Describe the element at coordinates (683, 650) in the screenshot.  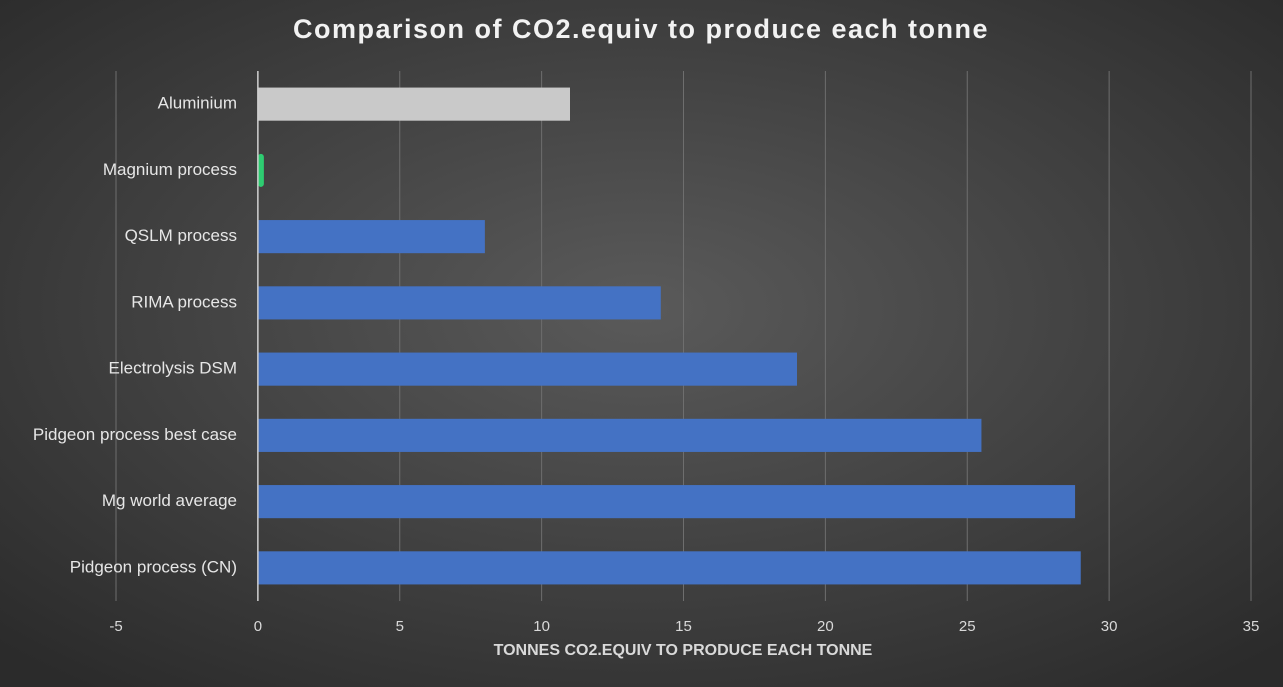
I see `x-axis-title: TONNES CO2.EQUIV TO PRODUCE EACH TONNE` at that location.